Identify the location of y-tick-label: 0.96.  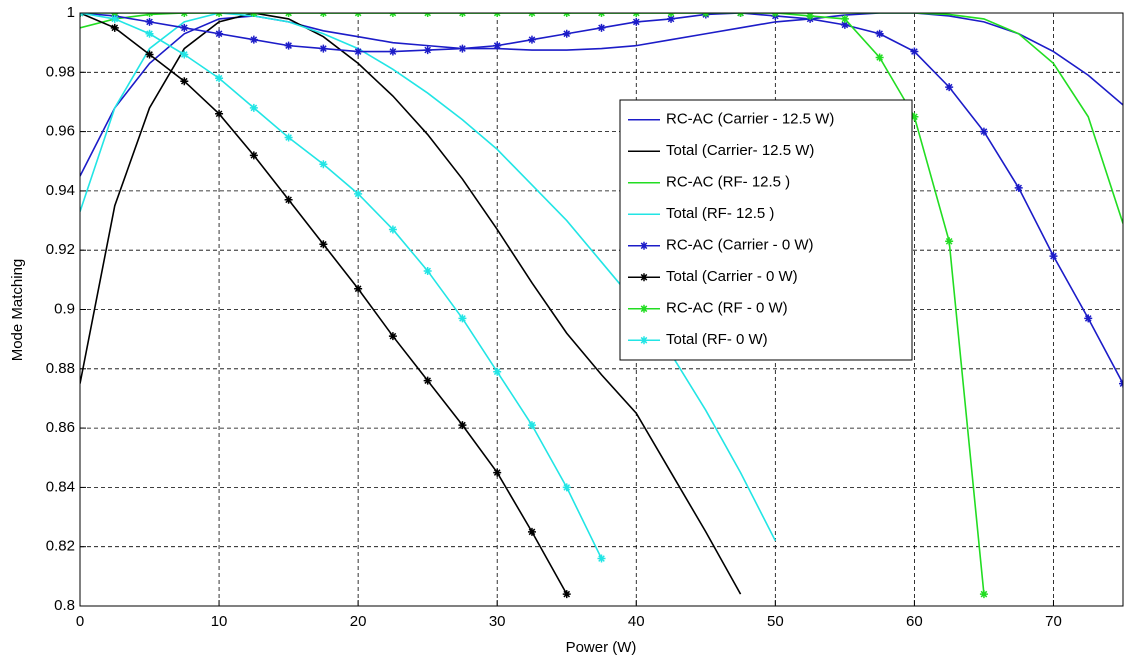
(60, 131).